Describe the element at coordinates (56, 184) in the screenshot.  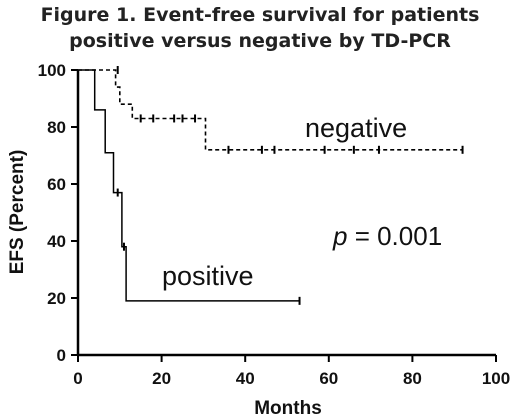
I see `y-tick-label: 60` at that location.